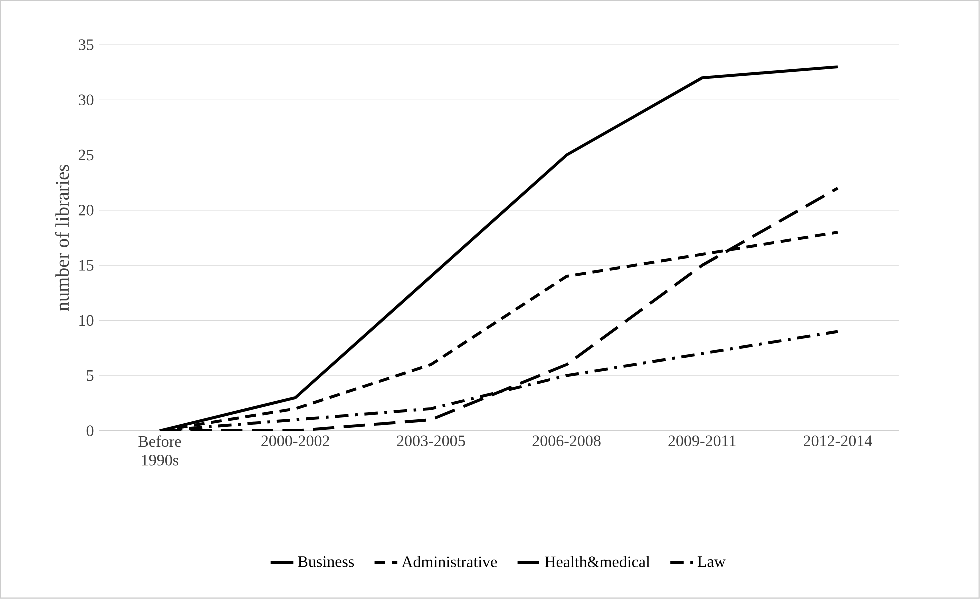 This screenshot has height=599, width=980. Describe the element at coordinates (702, 441) in the screenshot. I see `x-tick-label: 2009-2011` at that location.